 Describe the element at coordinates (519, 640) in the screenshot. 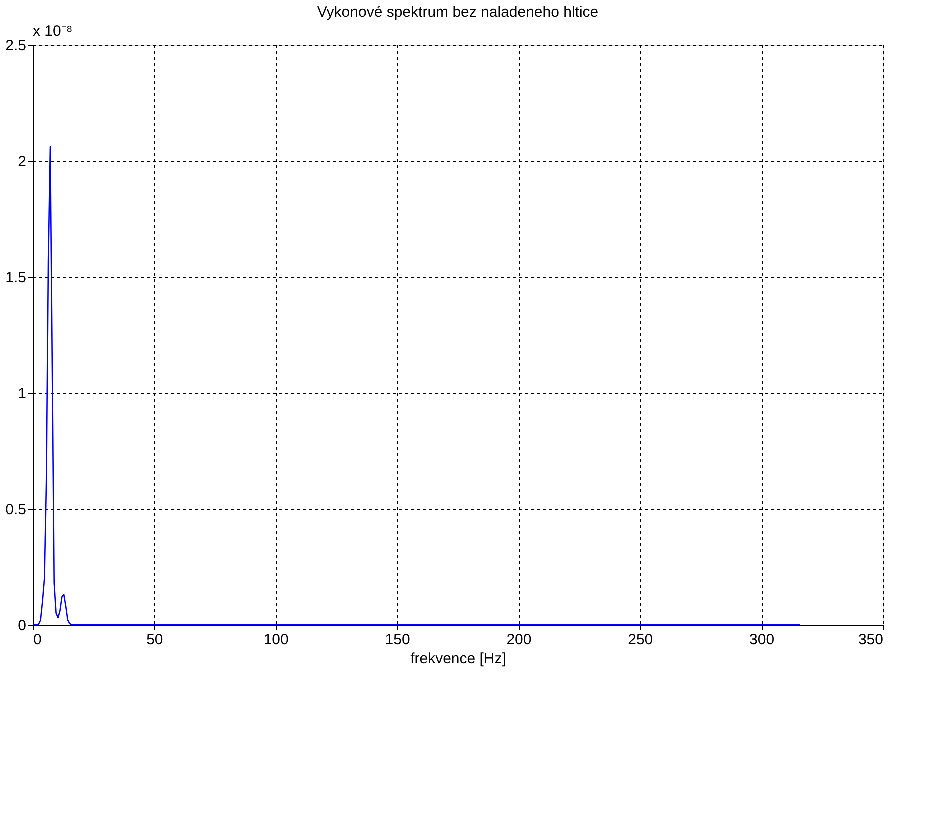

I see `x-tick-label: 200` at that location.